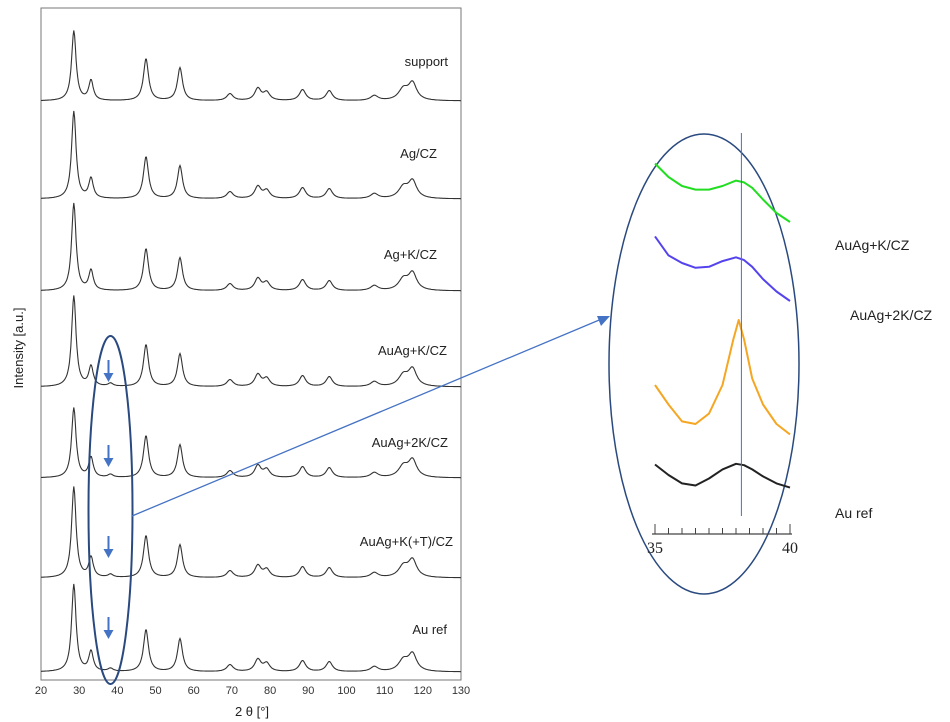 This screenshot has width=950, height=722. I want to click on x-tick-label: 120, so click(423, 691).